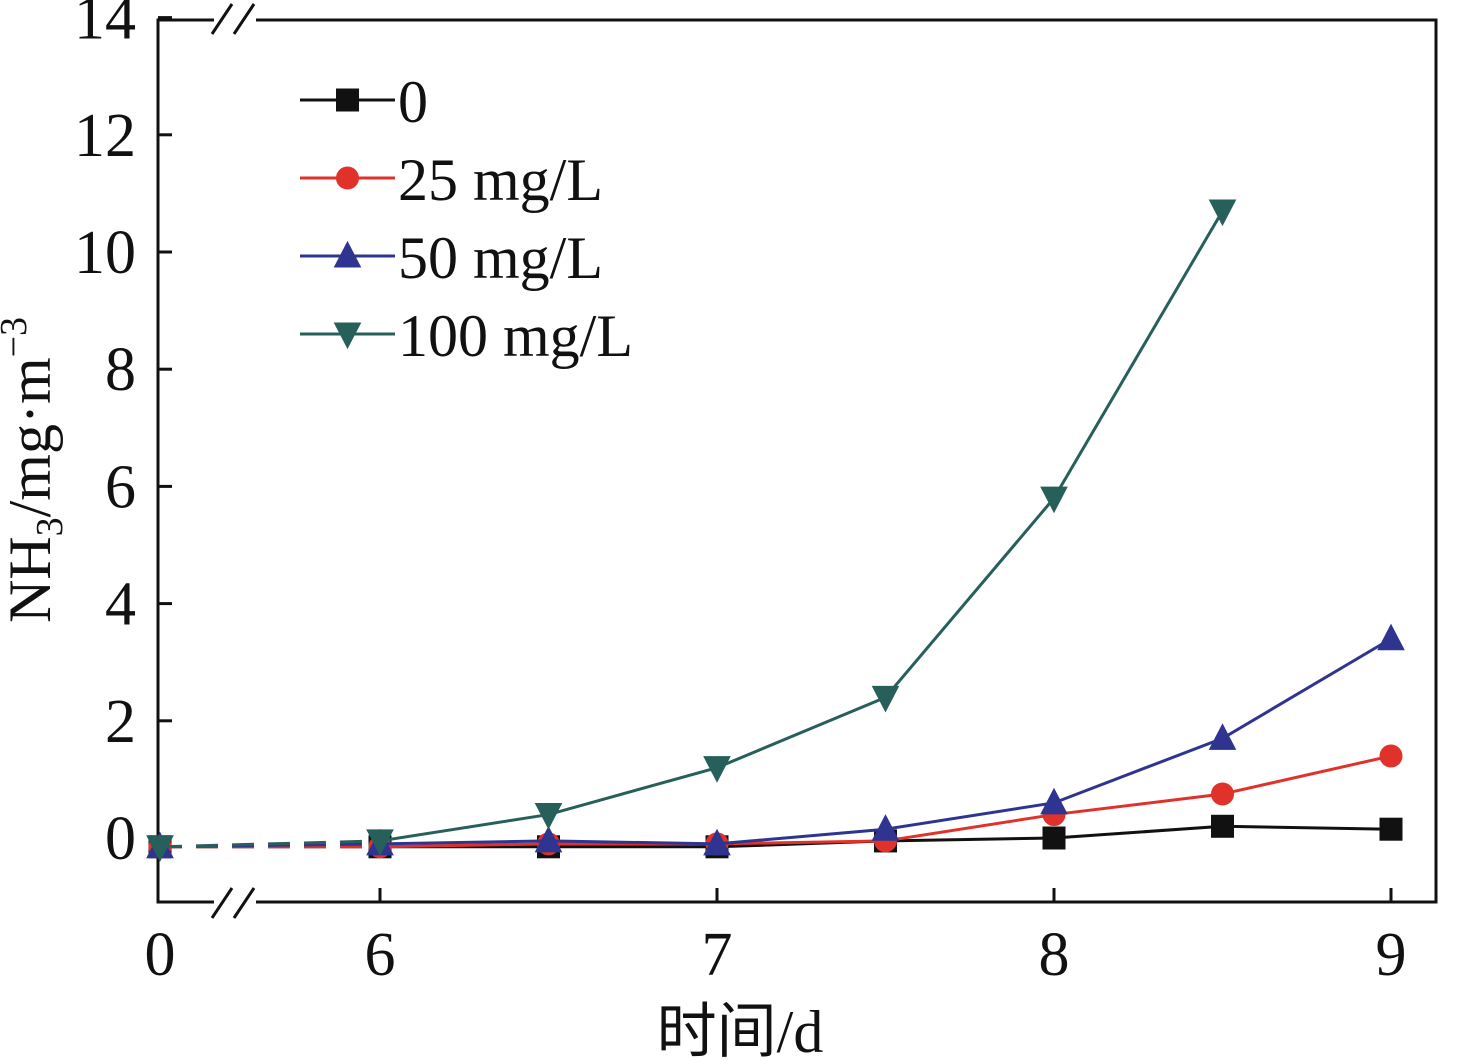  I want to click on y-tick-label: 0, so click(120, 839).